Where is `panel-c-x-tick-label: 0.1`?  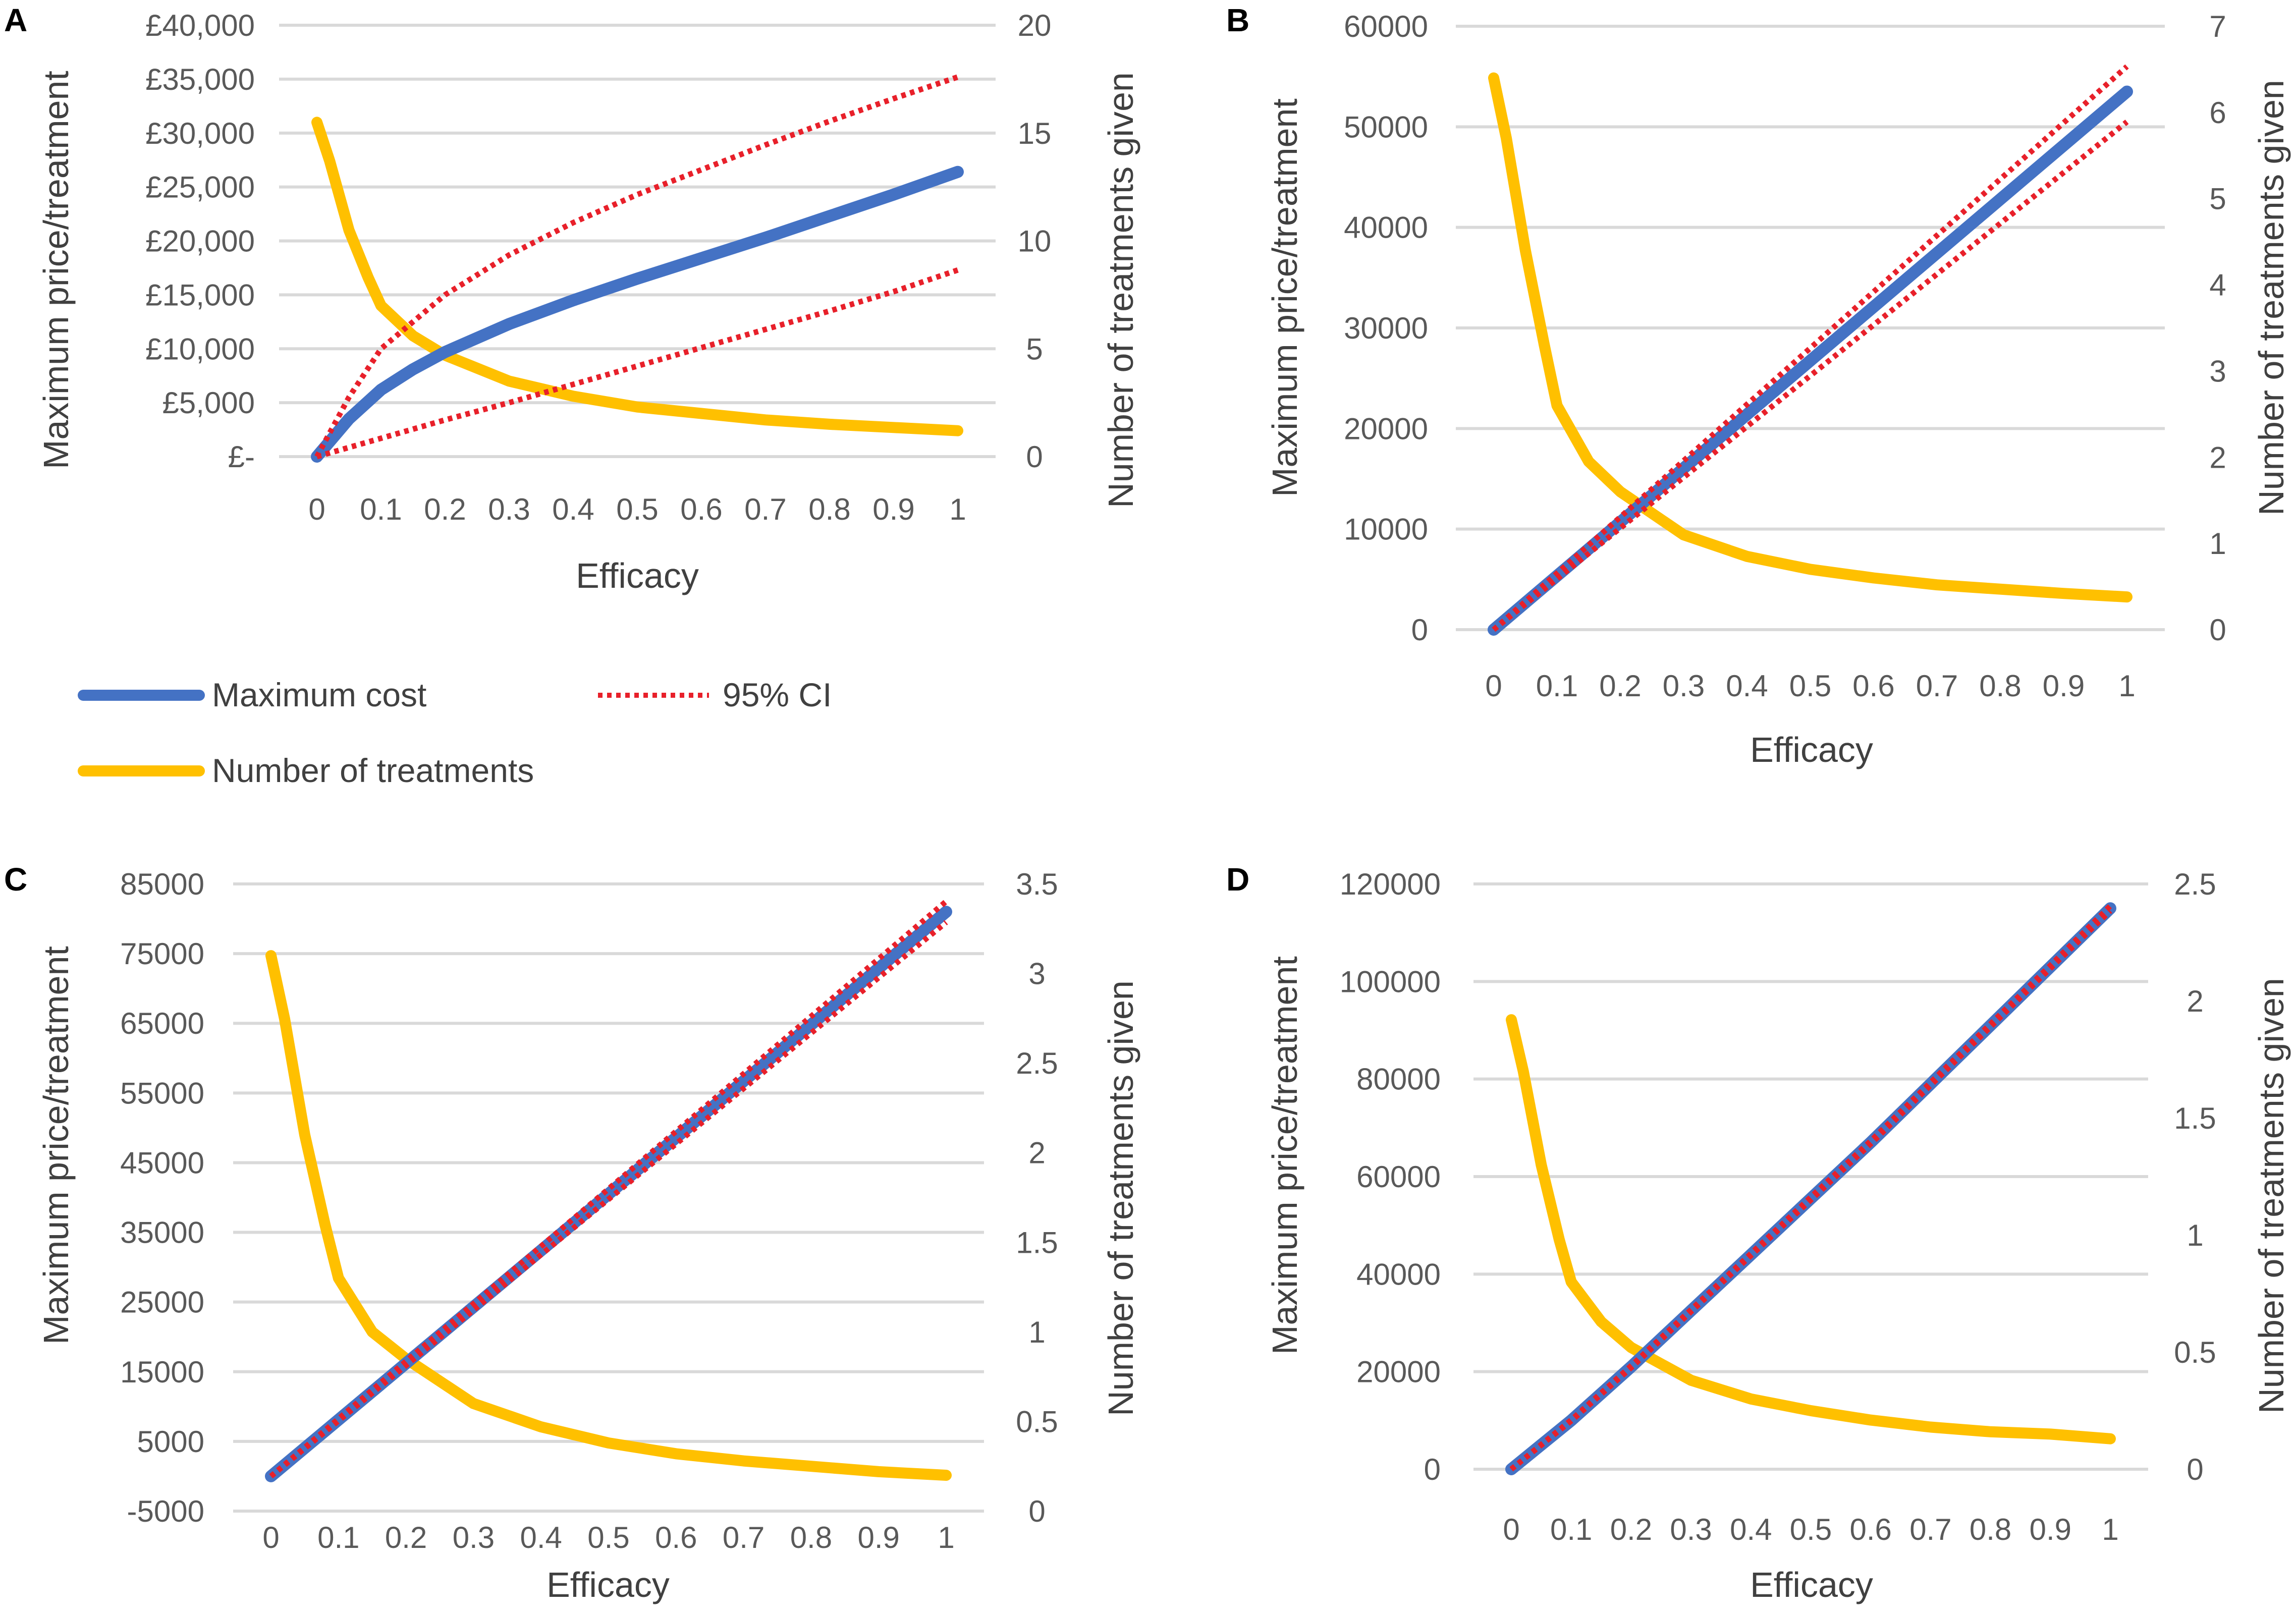
panel-c-x-tick-label: 0.1 is located at coordinates (338, 1537).